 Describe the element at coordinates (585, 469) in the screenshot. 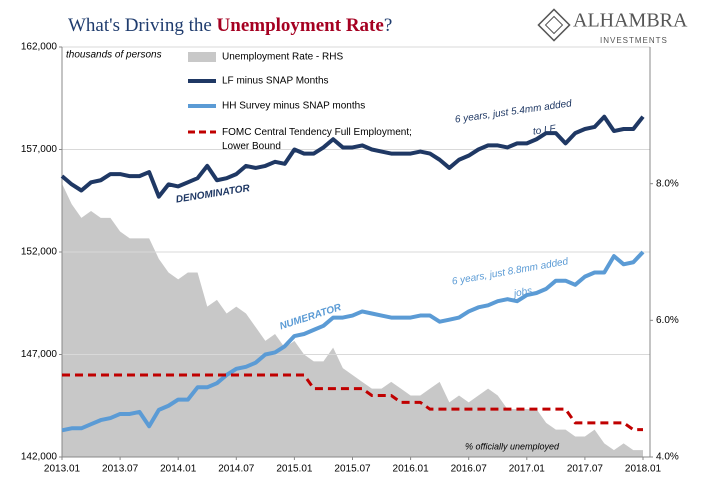

I see `x-tick-label: 2017.07` at that location.